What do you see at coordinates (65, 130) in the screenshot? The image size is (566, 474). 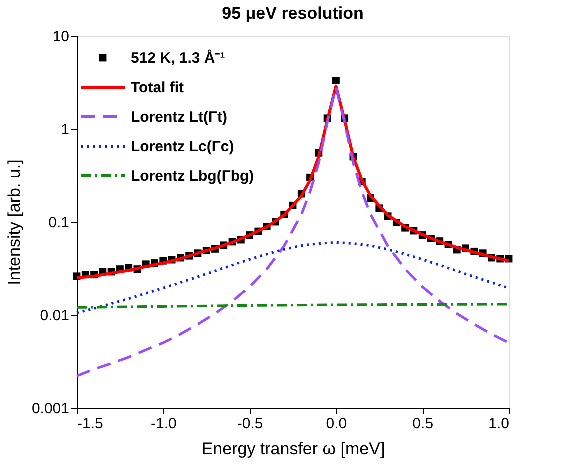 I see `y-tick-label: 1` at bounding box center [65, 130].